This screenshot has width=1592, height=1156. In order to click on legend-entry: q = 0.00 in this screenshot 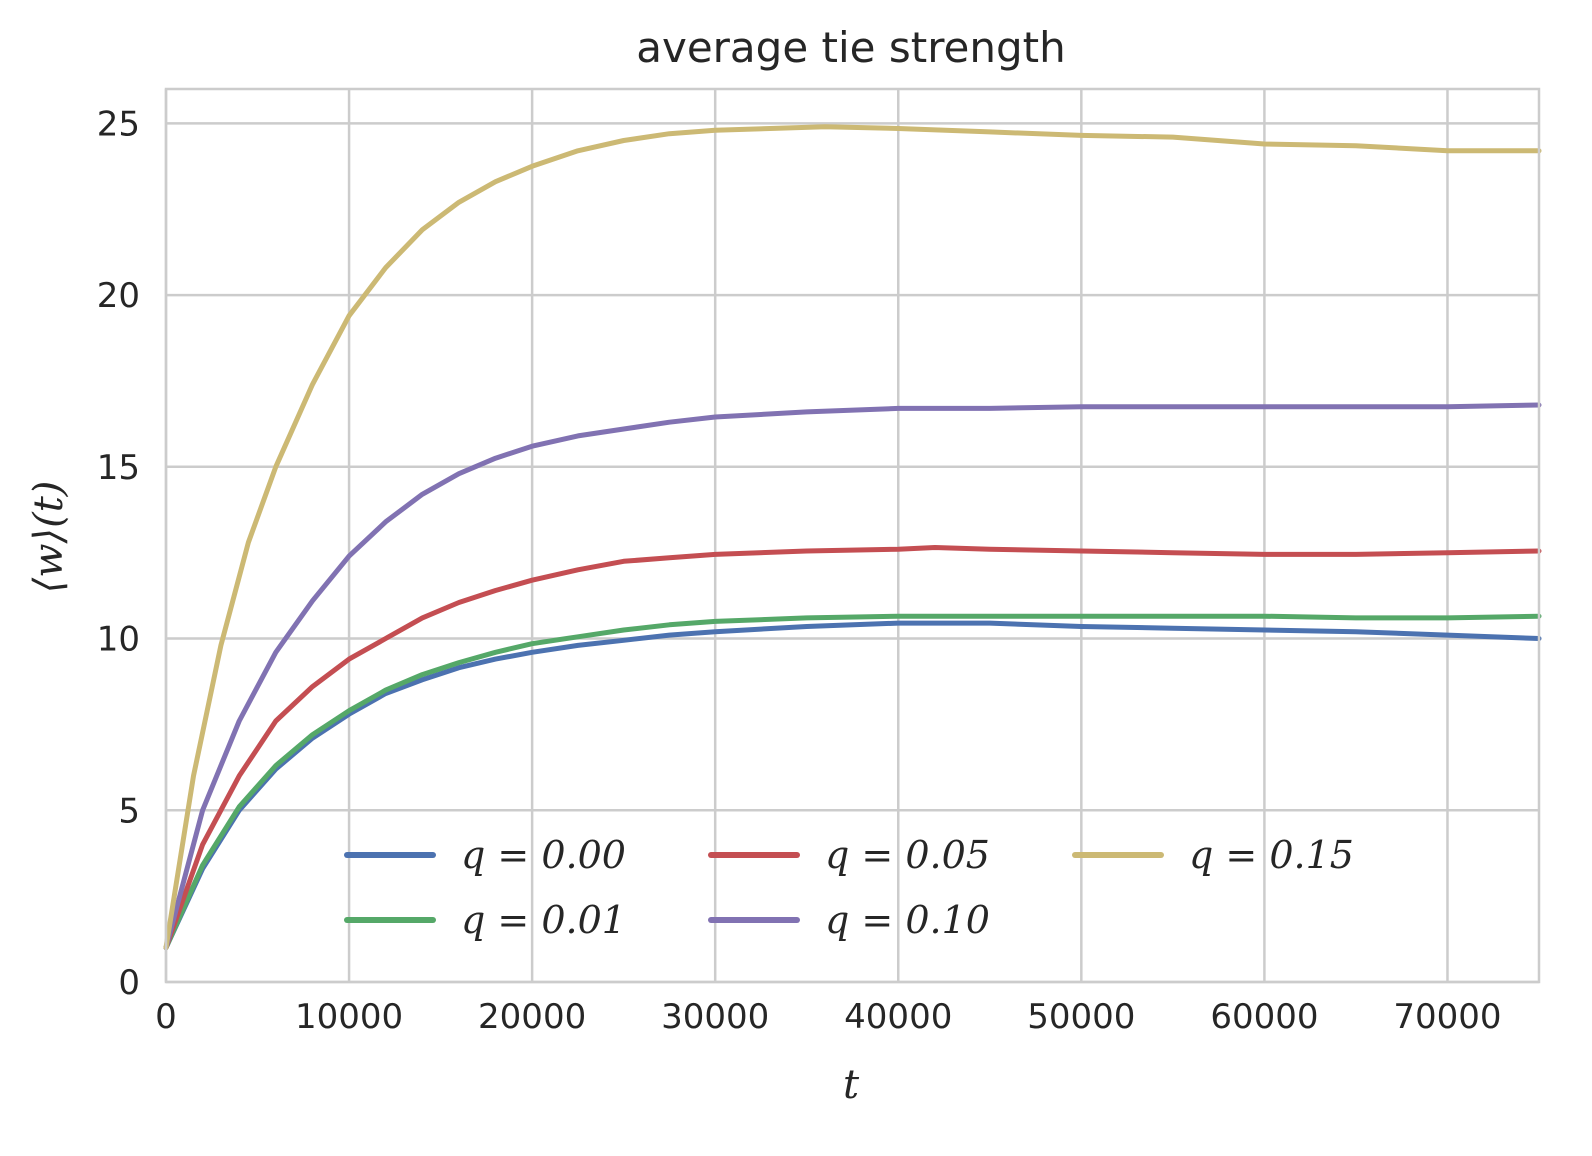, I will do `click(485, 855)`.